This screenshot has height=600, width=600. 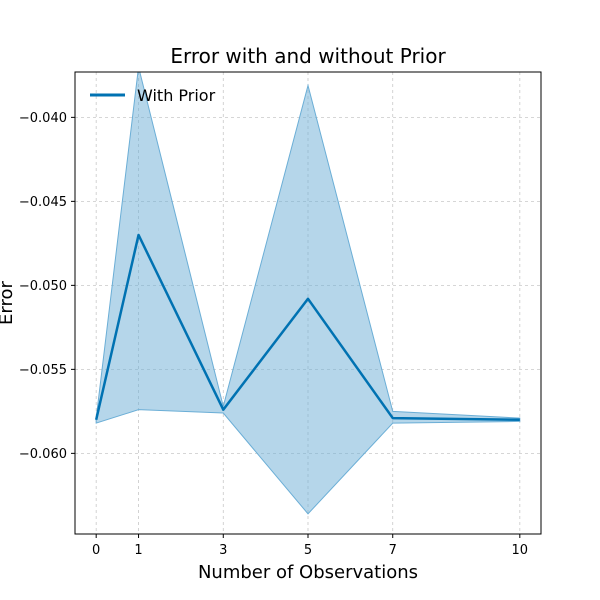 What do you see at coordinates (393, 550) in the screenshot?
I see `x-tick-label: 7` at bounding box center [393, 550].